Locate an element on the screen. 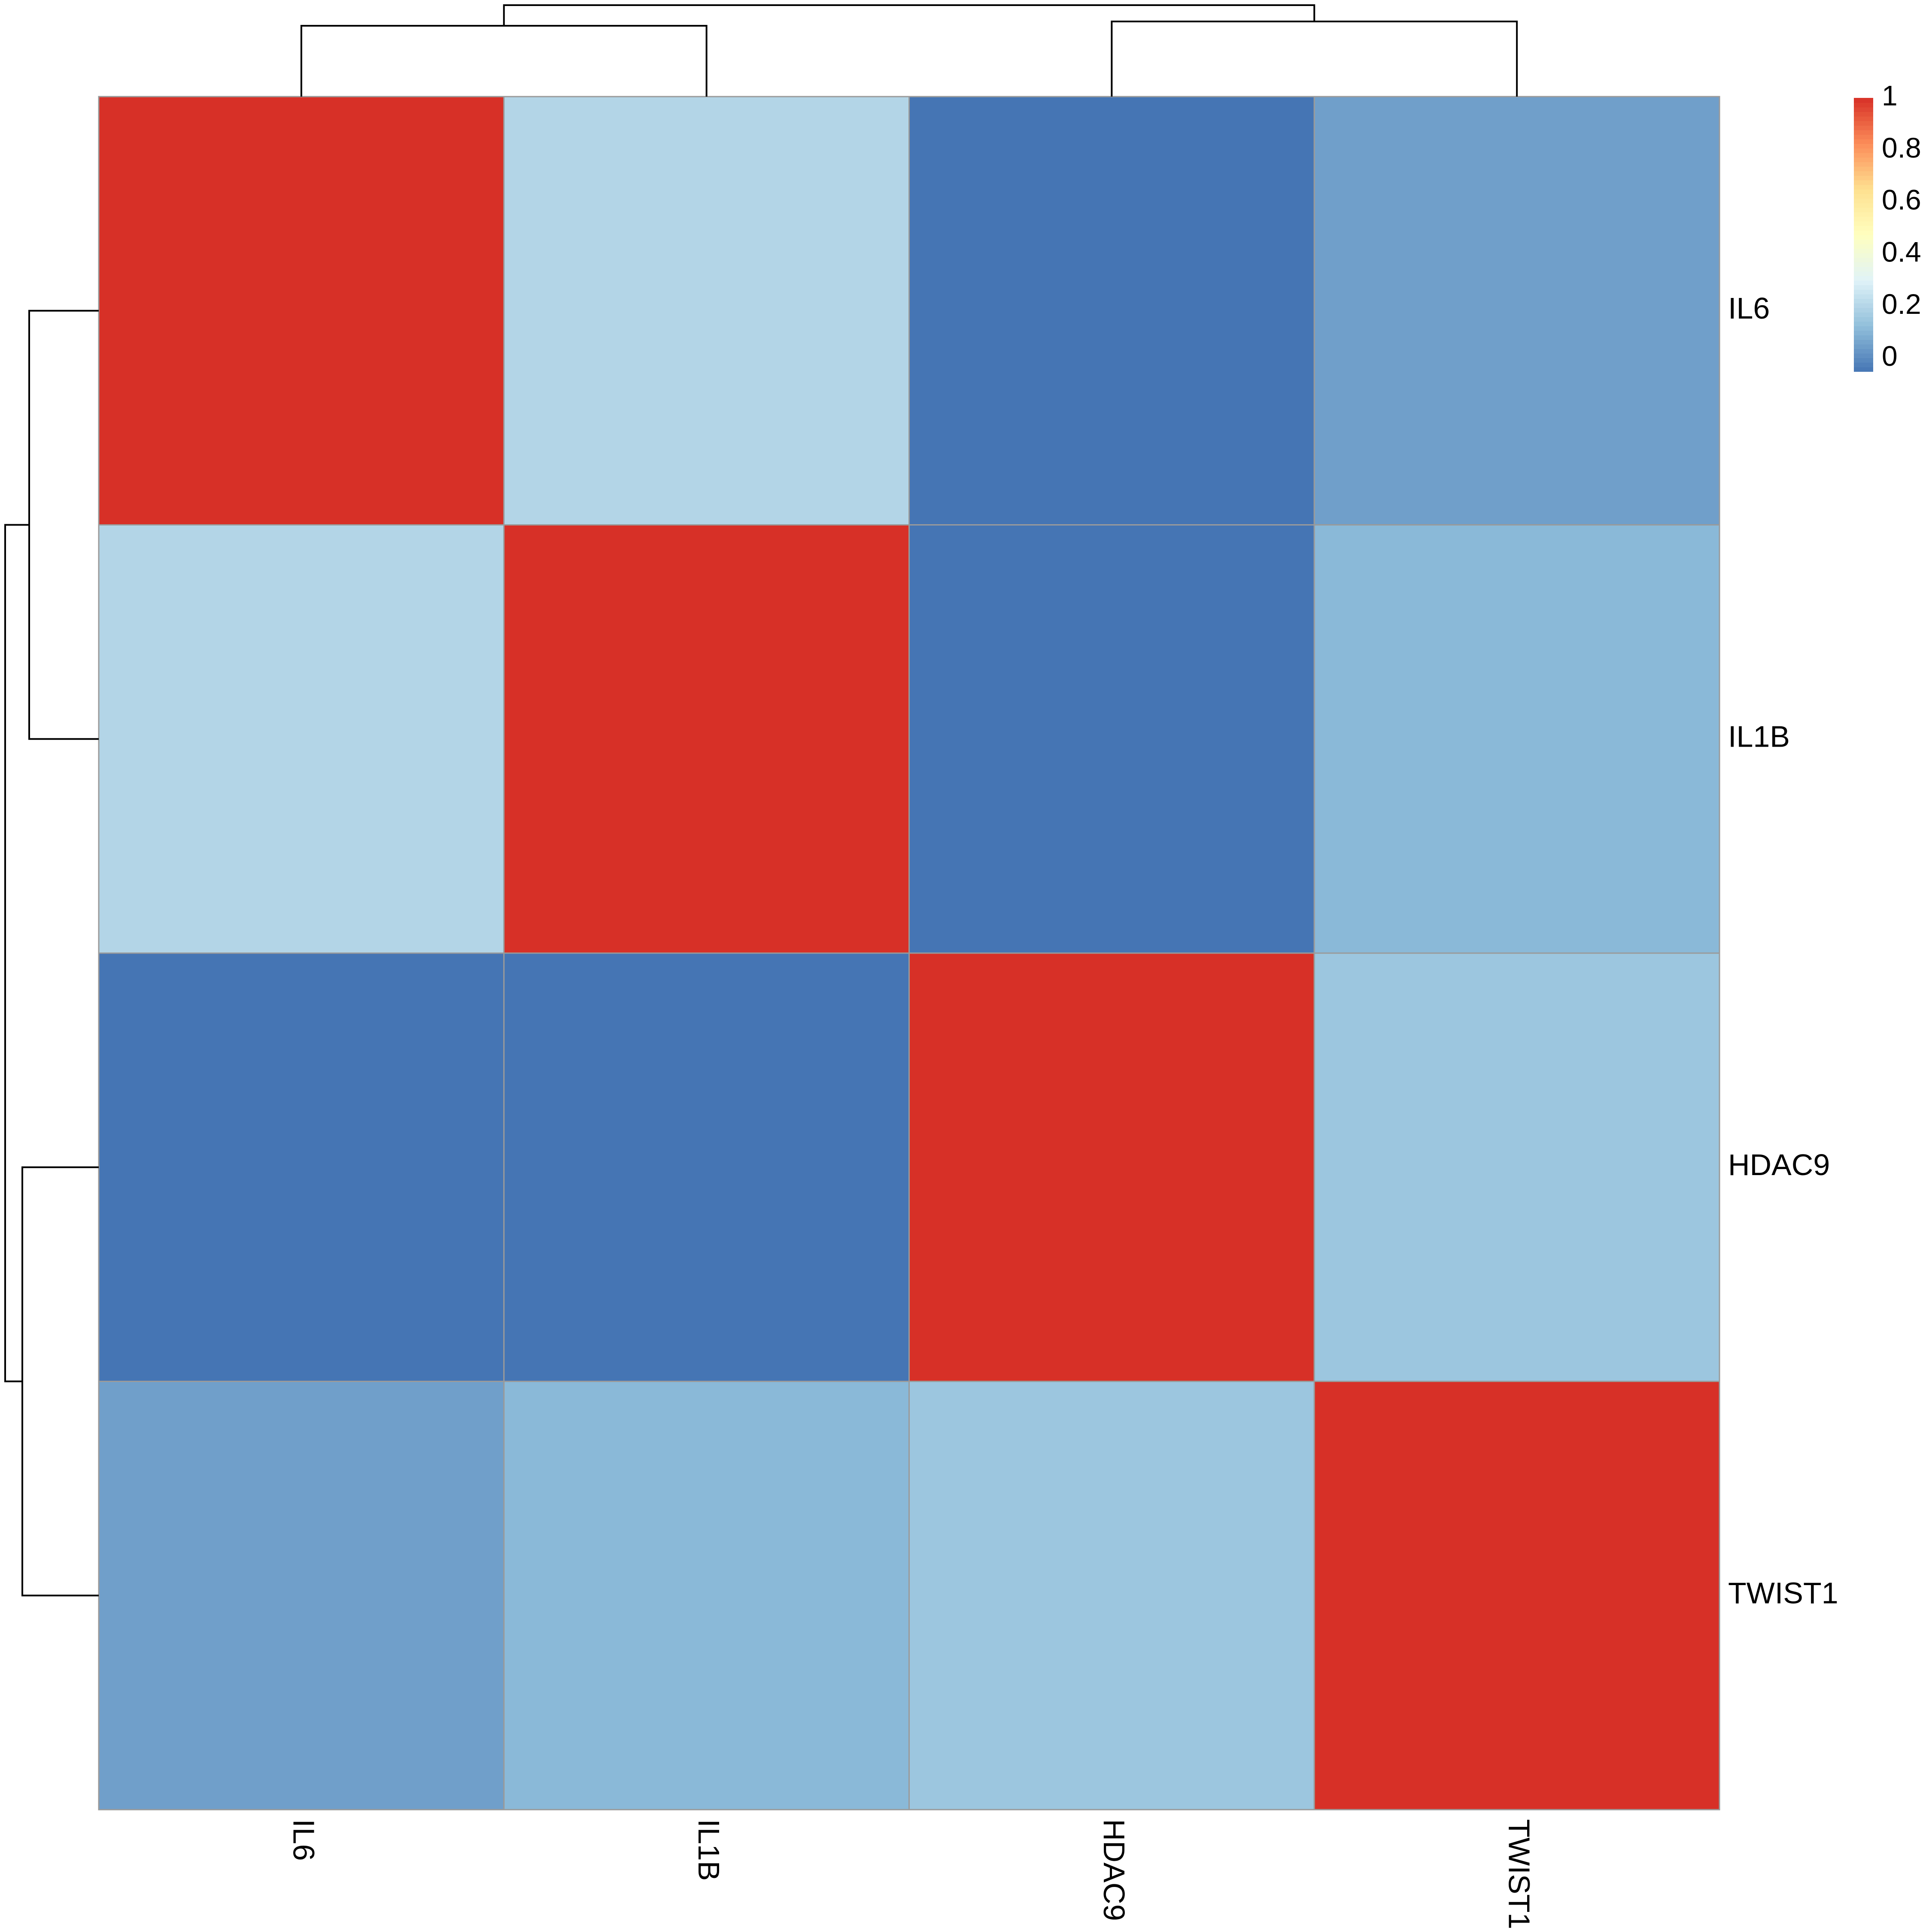 The image size is (1932, 1932). heatmap-cell-twist1-twist1 is located at coordinates (1517, 1595).